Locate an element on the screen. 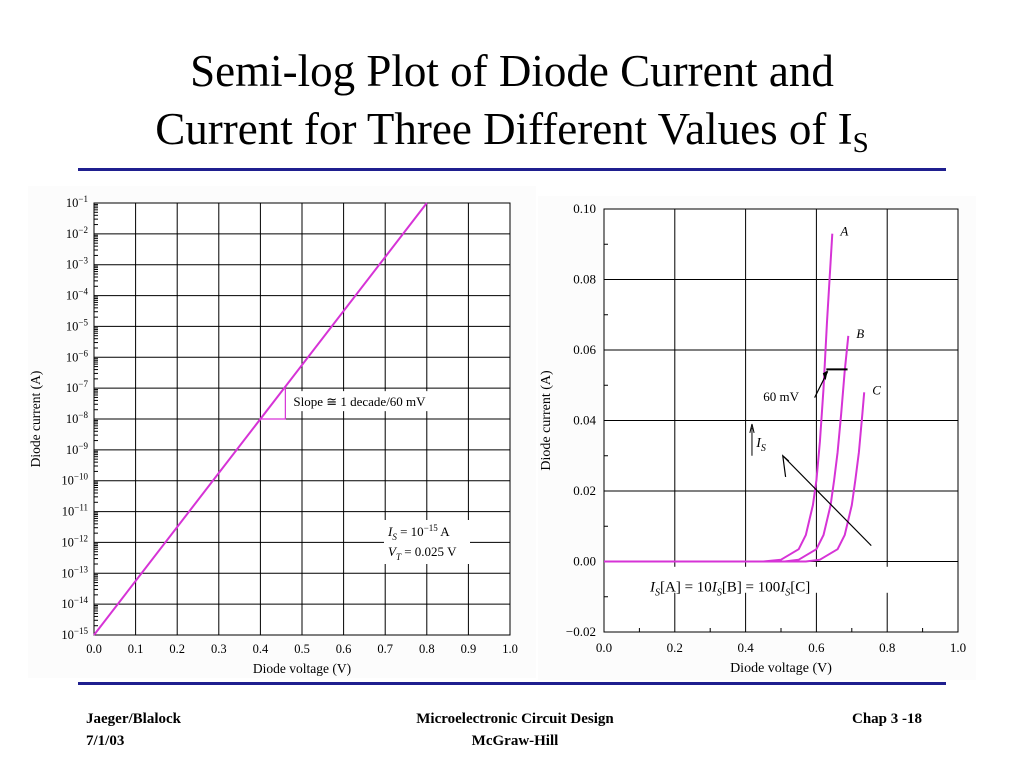 This screenshot has width=1024, height=768. y-tick-label: 0.06 is located at coordinates (584, 349).